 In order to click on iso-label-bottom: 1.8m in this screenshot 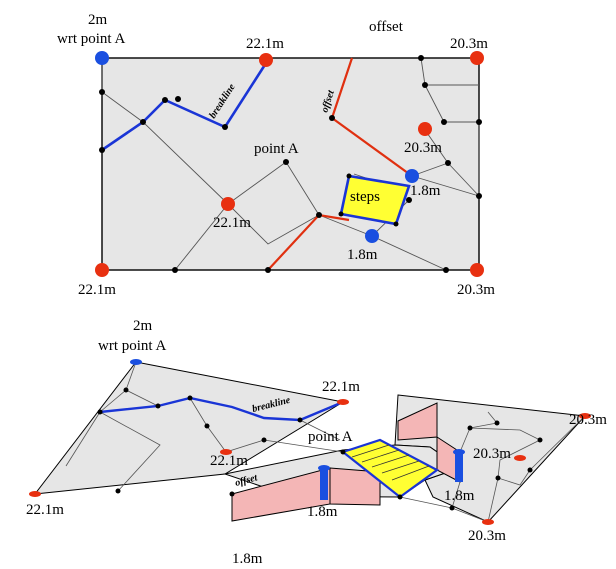, I will do `click(247, 559)`.